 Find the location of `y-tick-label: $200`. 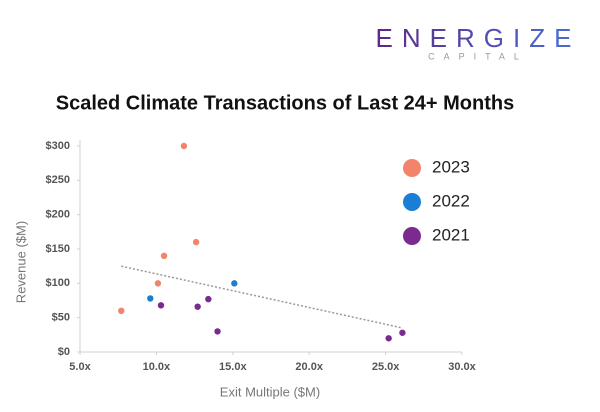

y-tick-label: $200 is located at coordinates (58, 215).